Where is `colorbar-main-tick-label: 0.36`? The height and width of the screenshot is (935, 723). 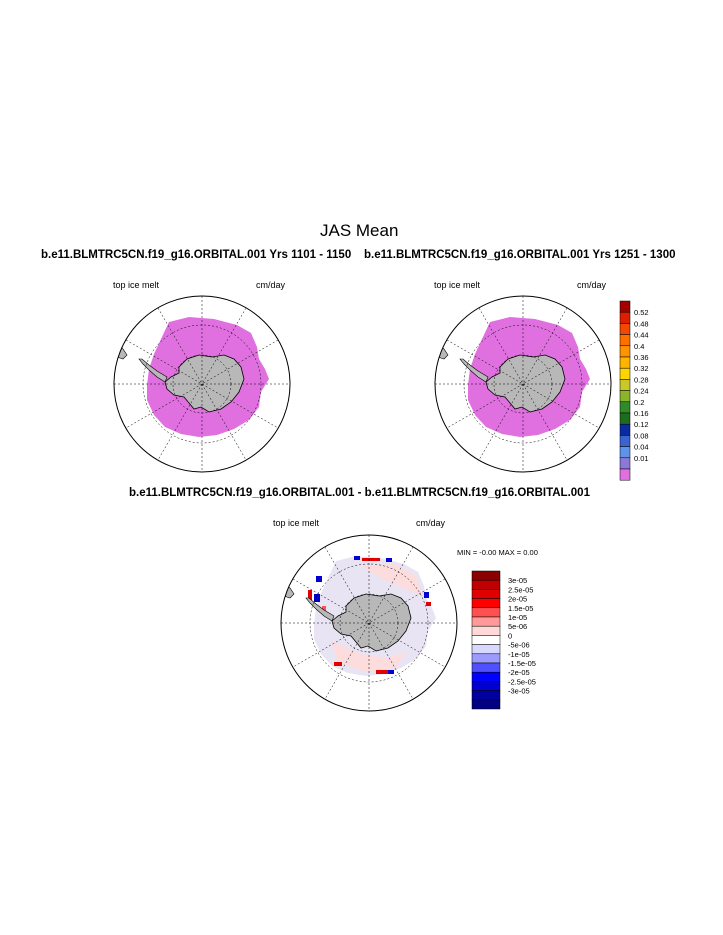 colorbar-main-tick-label: 0.36 is located at coordinates (641, 357).